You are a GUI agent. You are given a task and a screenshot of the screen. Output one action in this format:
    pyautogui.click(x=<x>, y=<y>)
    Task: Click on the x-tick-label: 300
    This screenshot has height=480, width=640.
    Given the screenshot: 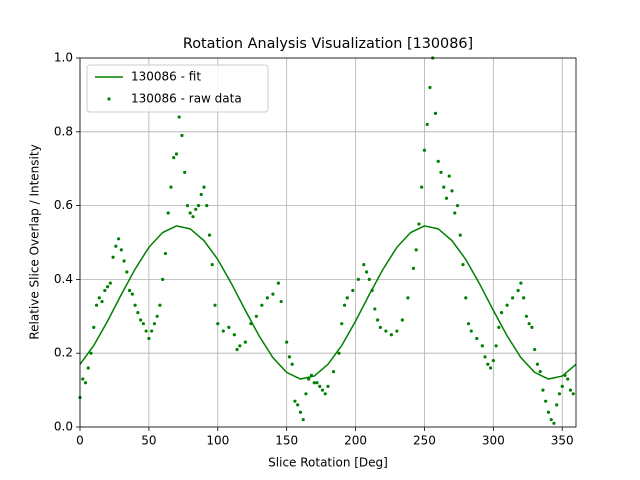 What is the action you would take?
    pyautogui.click(x=493, y=441)
    